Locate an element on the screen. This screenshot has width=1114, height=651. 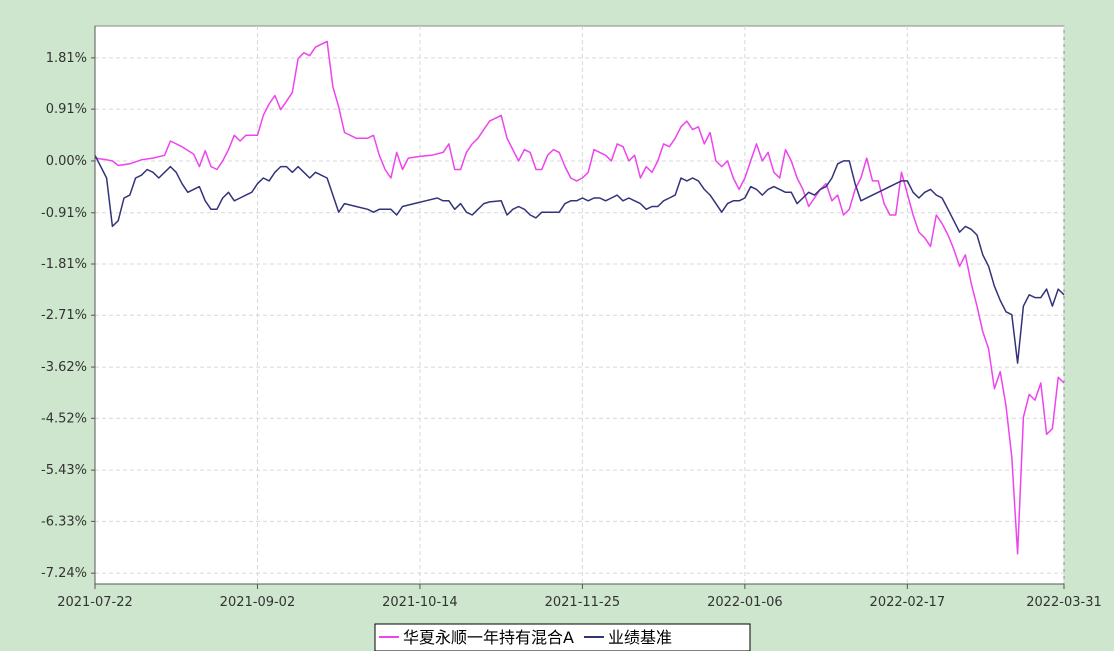
x-tick-label: 2021-10-14 is located at coordinates (420, 602).